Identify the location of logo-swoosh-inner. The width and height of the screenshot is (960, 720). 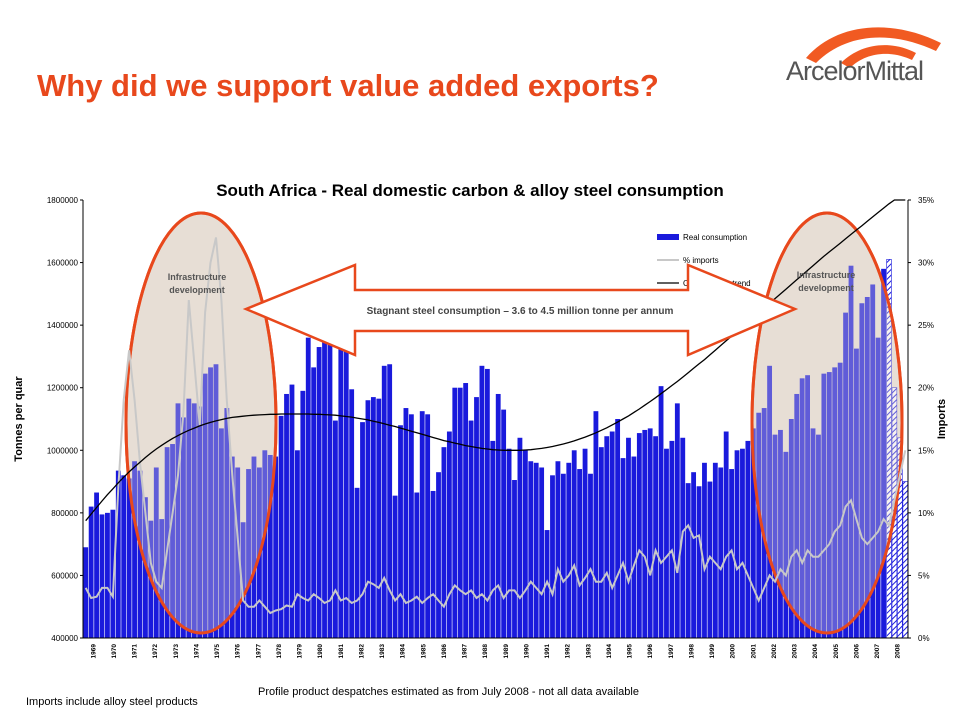
(878, 56).